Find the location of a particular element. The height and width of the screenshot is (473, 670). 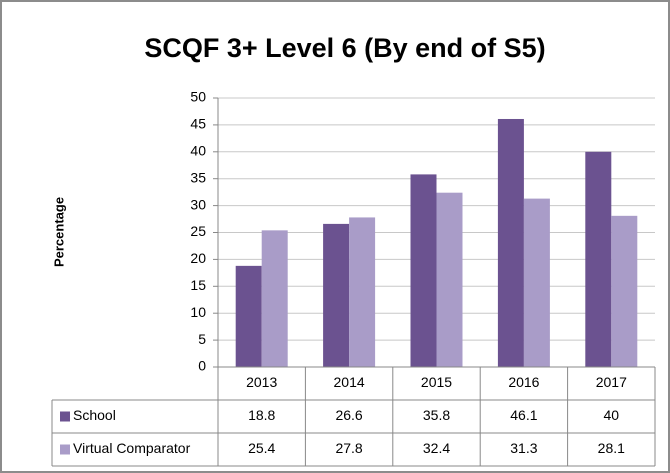

table-value: 26.6 is located at coordinates (348, 415).